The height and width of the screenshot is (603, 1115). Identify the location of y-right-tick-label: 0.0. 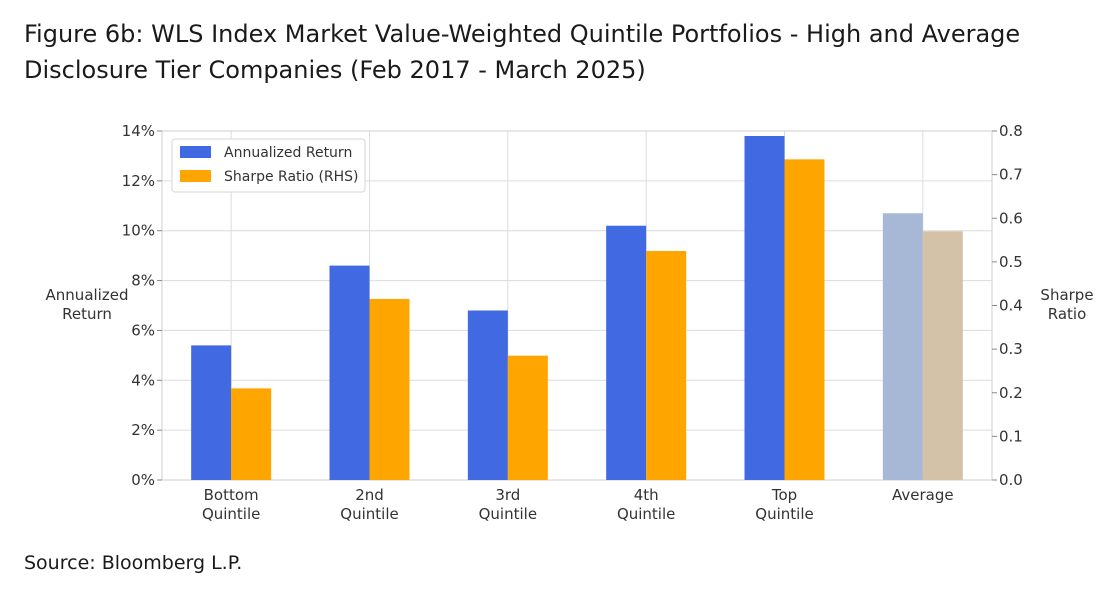
(1011, 480).